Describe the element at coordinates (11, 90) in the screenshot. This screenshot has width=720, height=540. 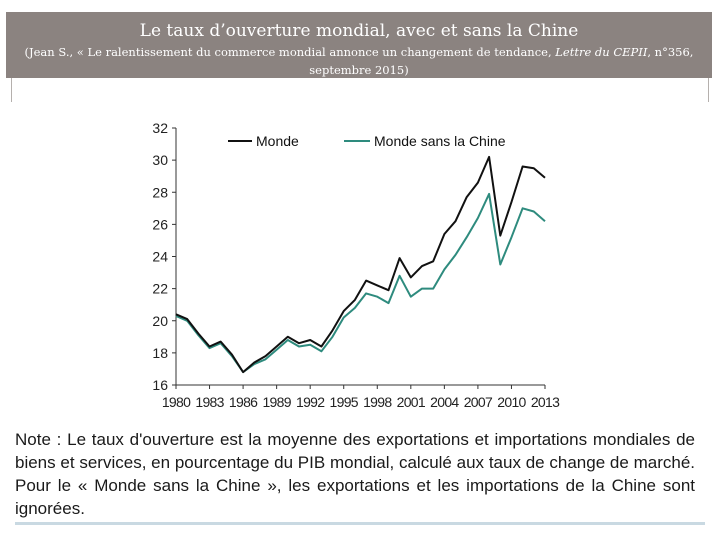
I see `header-edge-left` at that location.